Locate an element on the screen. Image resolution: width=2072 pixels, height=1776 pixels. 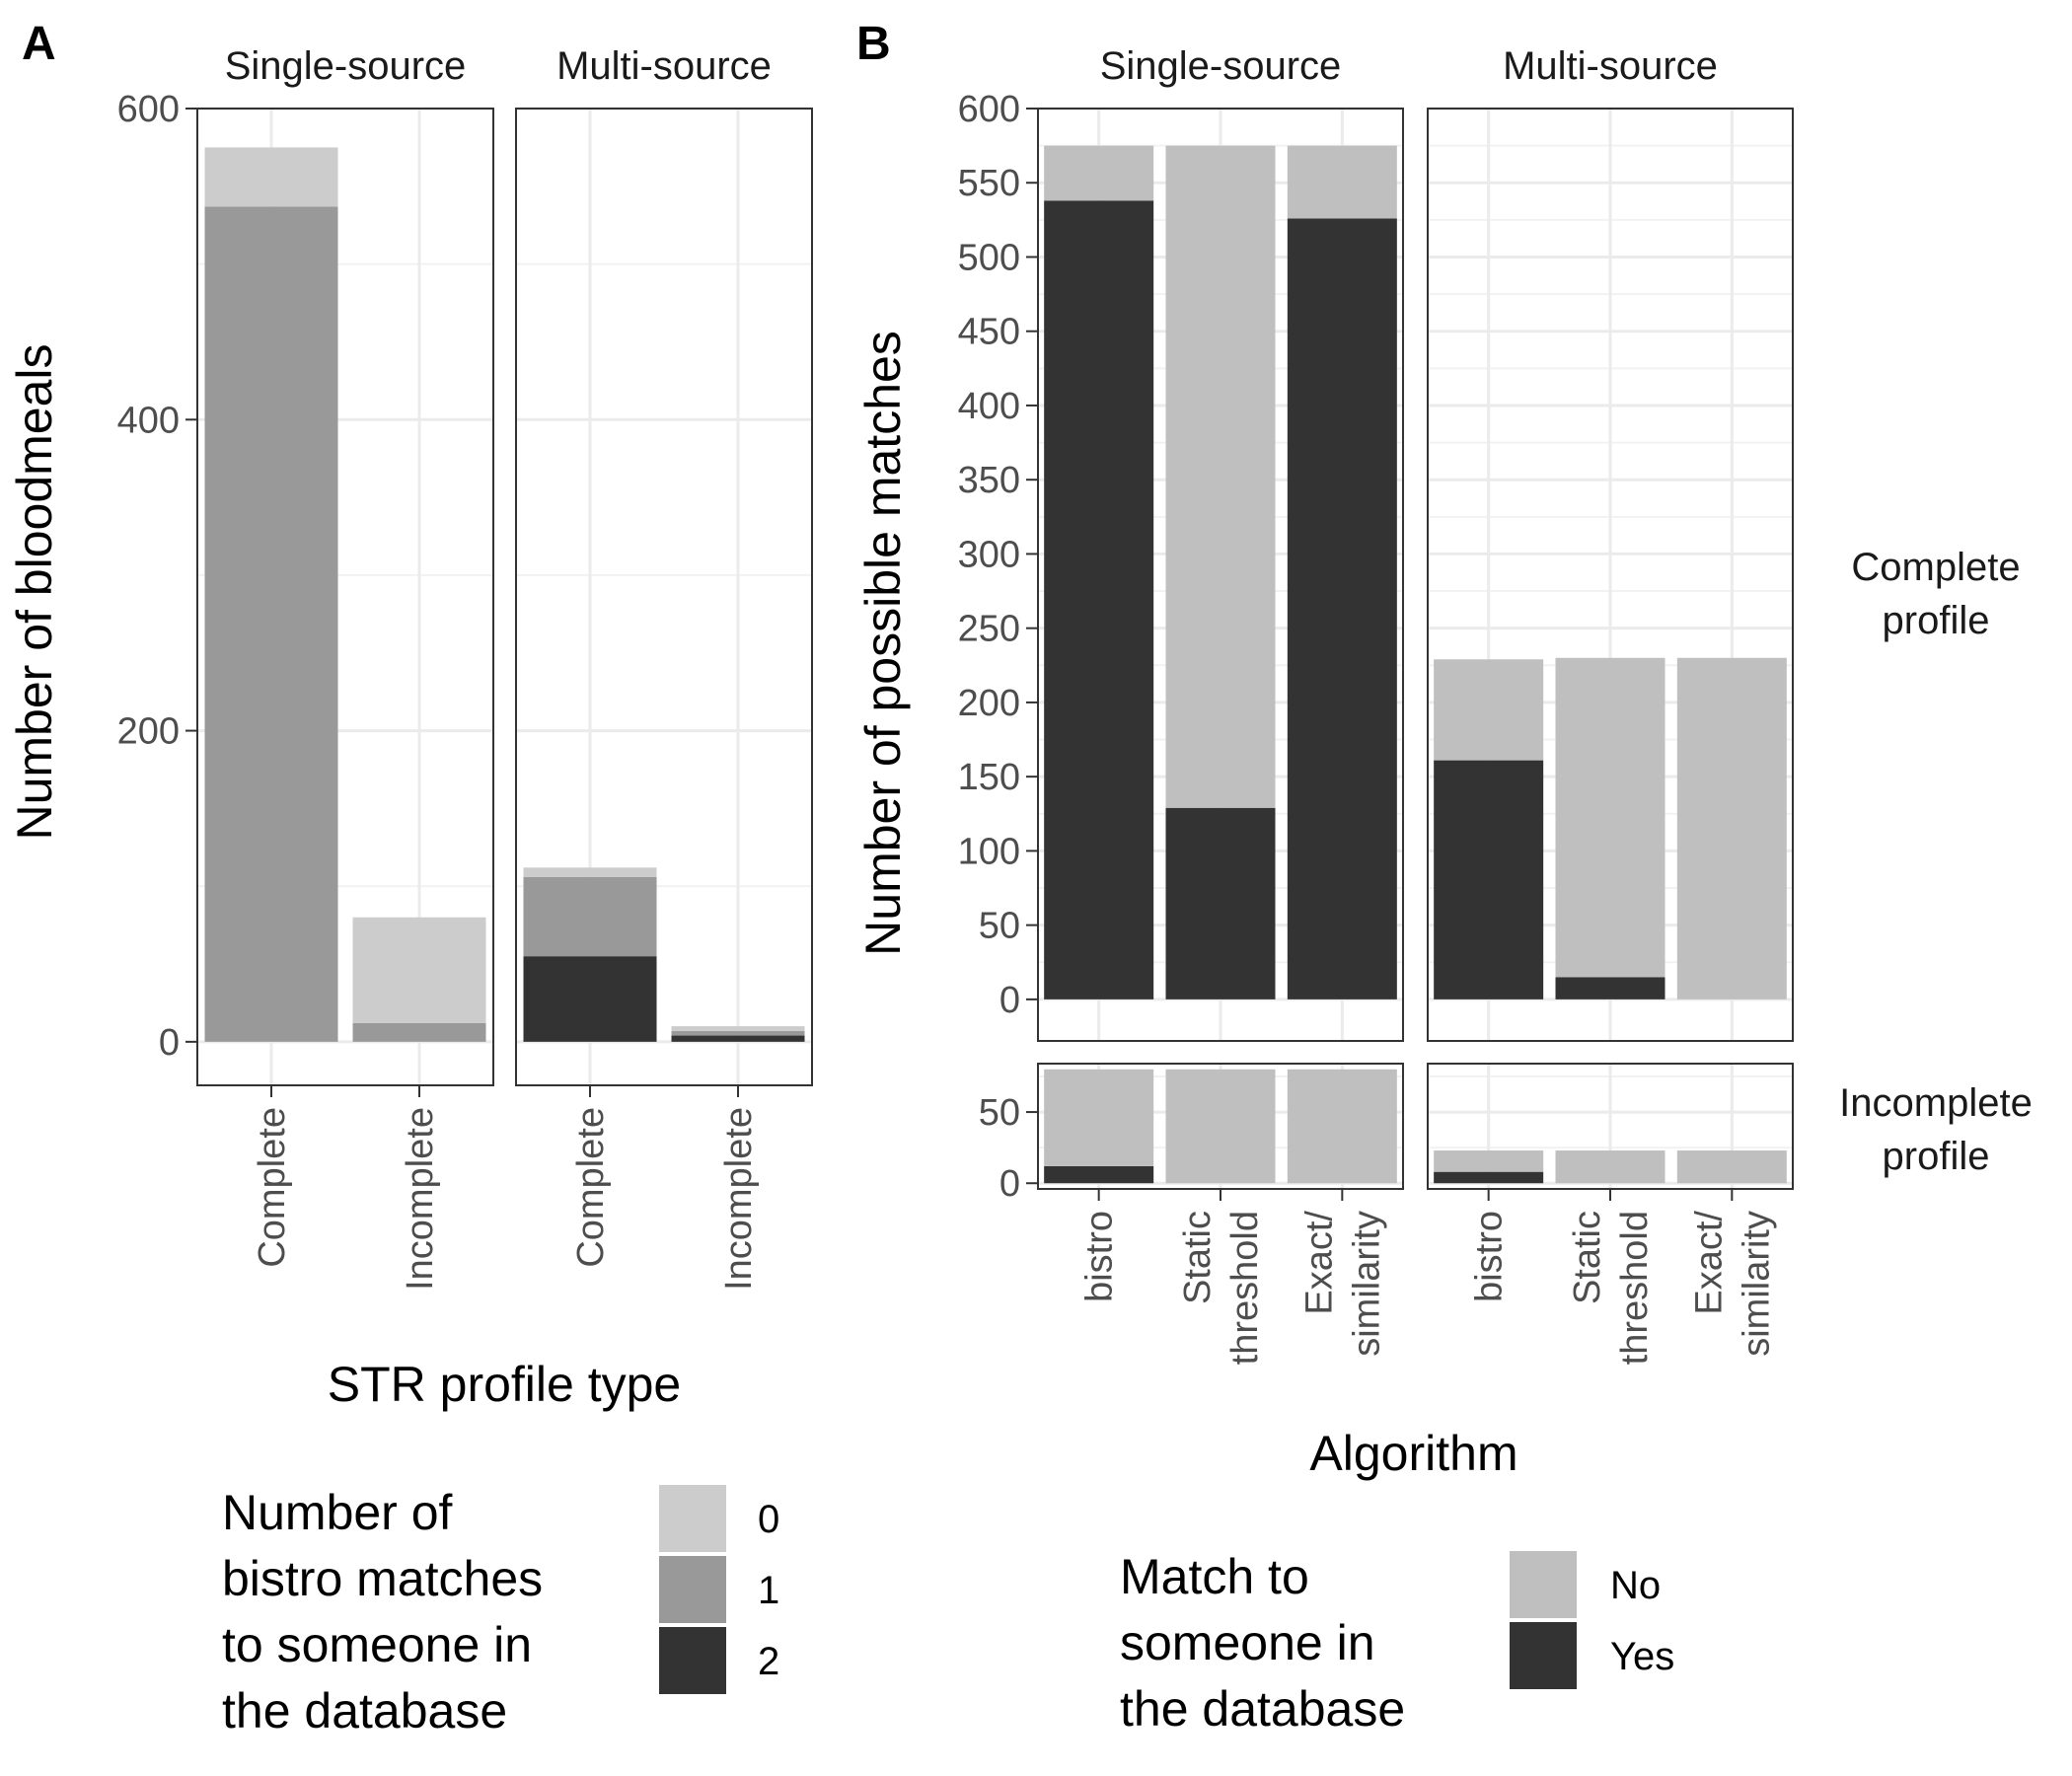
panel-a-y-axis-title: Number of bloodmeals is located at coordinates (34, 592).